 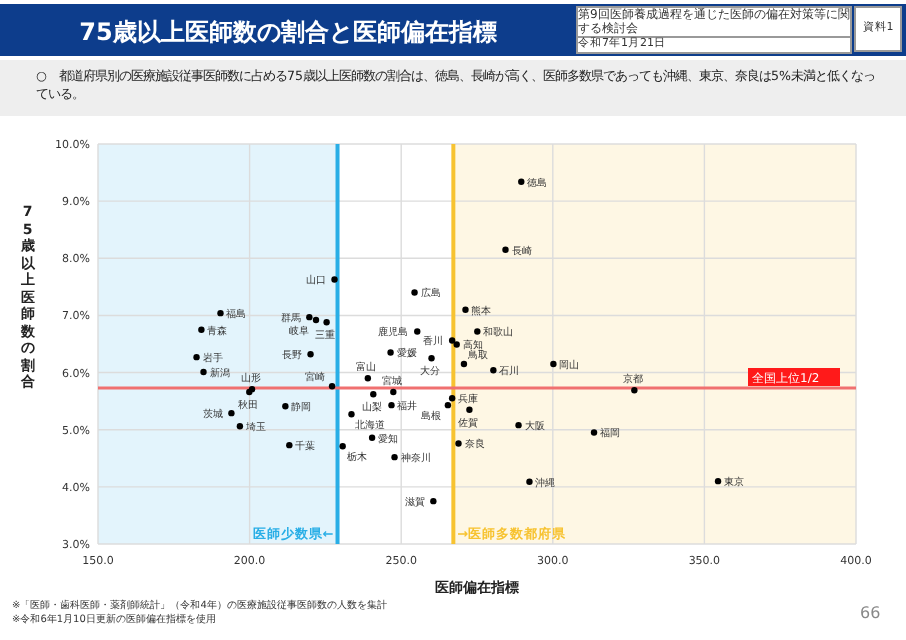 I want to click on title: 75歳以上医師数の割合と医師偏在指標, so click(x=288, y=33).